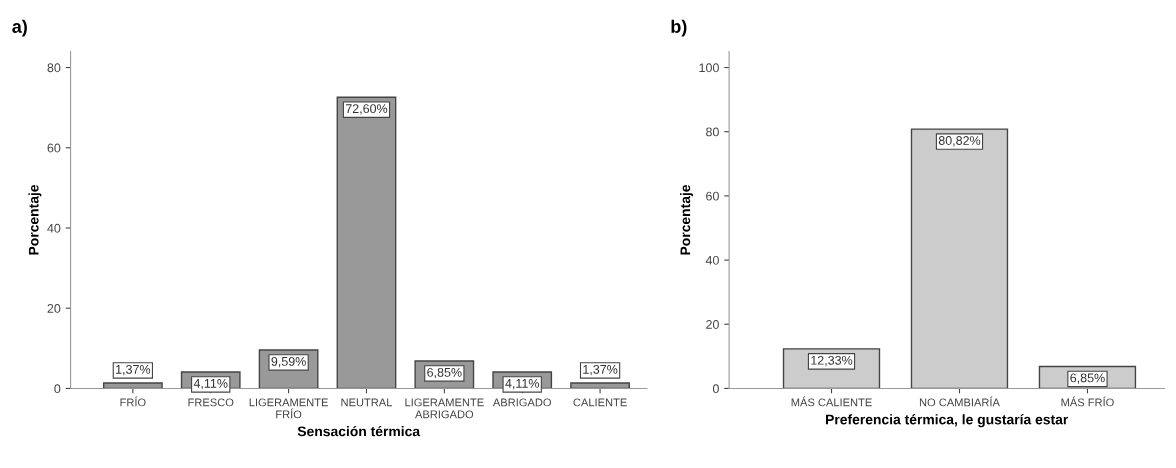 The height and width of the screenshot is (468, 1176). What do you see at coordinates (1087, 401) in the screenshot?
I see `x-tick-label: MÁS FRÍO` at bounding box center [1087, 401].